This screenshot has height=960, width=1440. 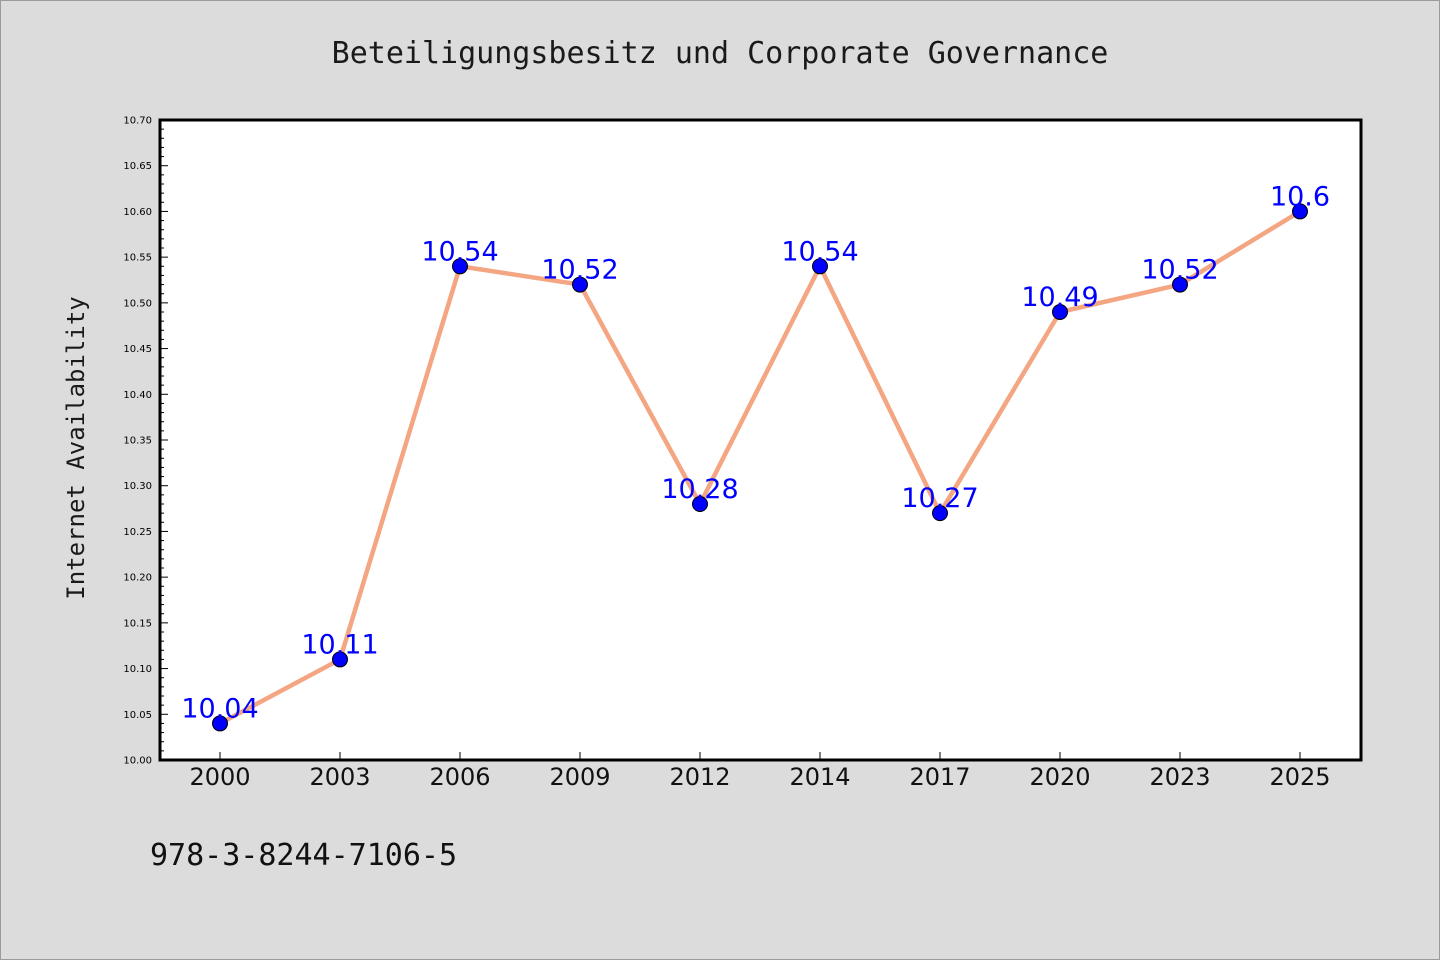 What do you see at coordinates (137, 303) in the screenshot?
I see `y-tick-label: 10.50` at bounding box center [137, 303].